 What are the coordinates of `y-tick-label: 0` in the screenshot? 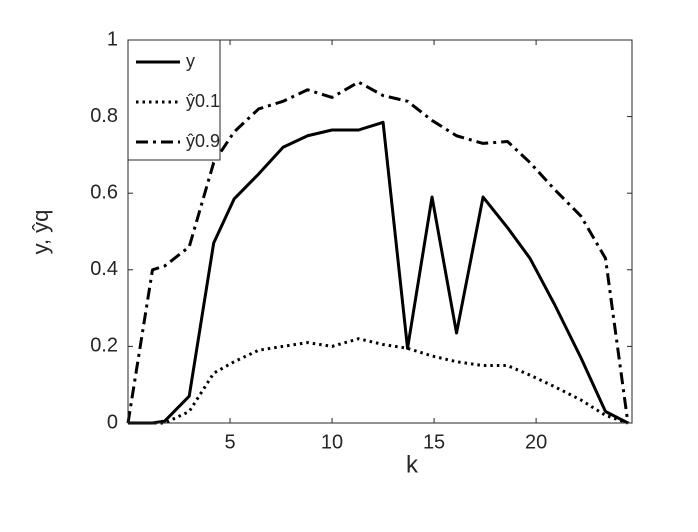 It's located at (112, 422).